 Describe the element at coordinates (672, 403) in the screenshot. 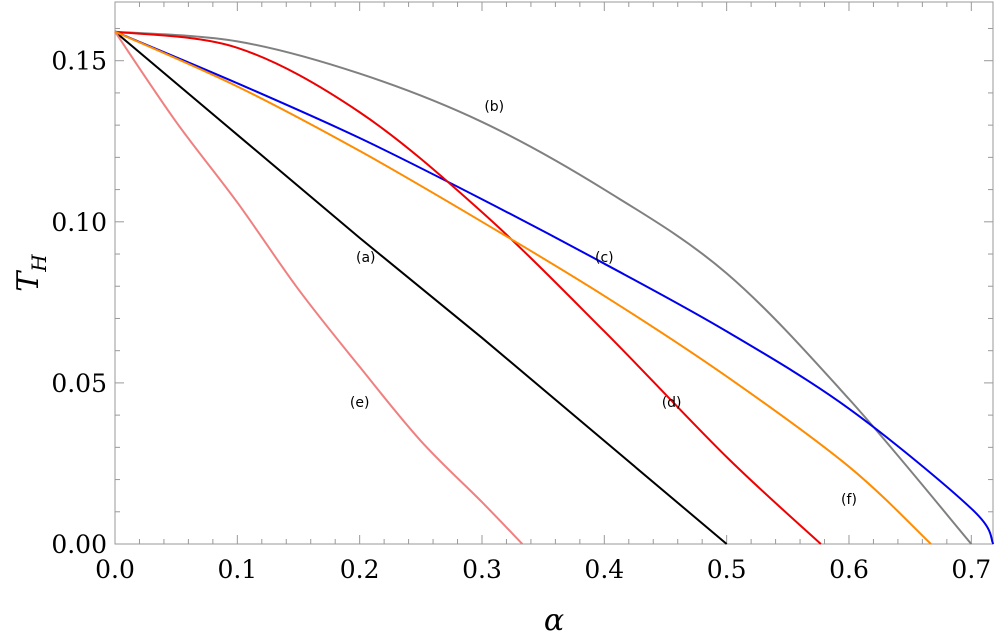

I see `curve-label-d: (d)` at that location.